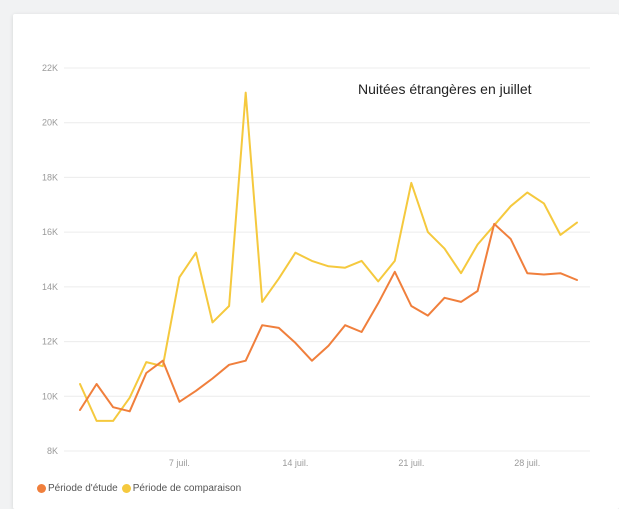  What do you see at coordinates (295, 463) in the screenshot?
I see `x-tick-label: 14 juil.` at bounding box center [295, 463].